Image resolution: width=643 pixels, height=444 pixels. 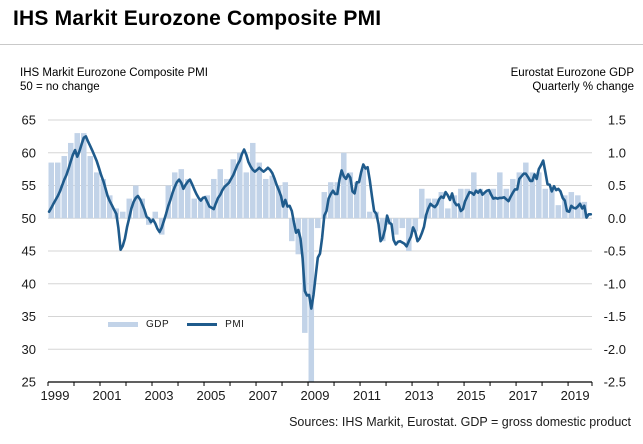 What do you see at coordinates (107, 395) in the screenshot?
I see `x-tick-label: 2001` at bounding box center [107, 395].